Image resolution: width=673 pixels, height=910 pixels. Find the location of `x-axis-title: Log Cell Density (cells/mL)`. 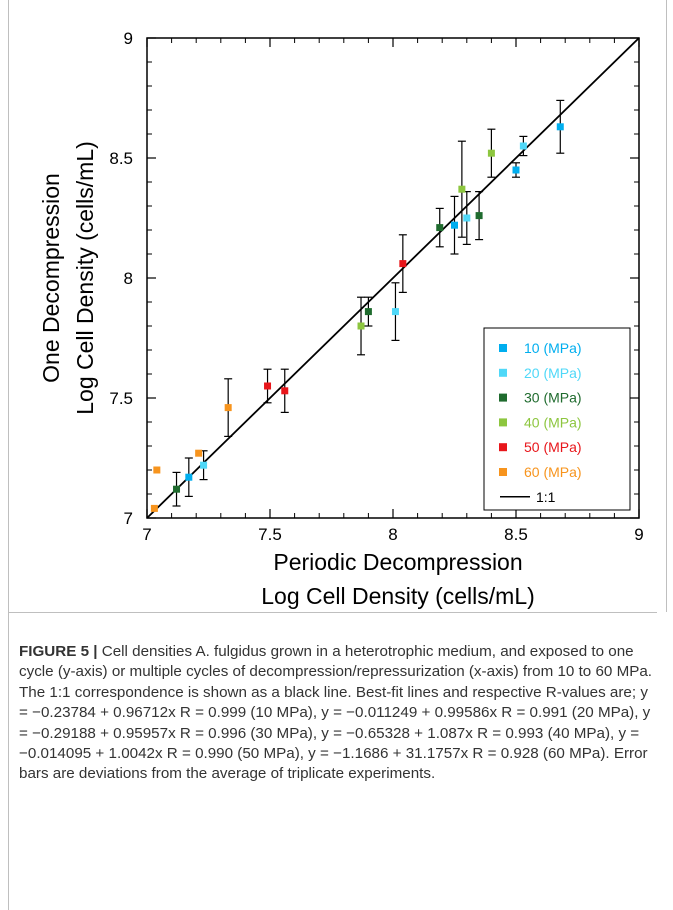

x-axis-title: Log Cell Density (cells/mL) is located at coordinates (398, 596).